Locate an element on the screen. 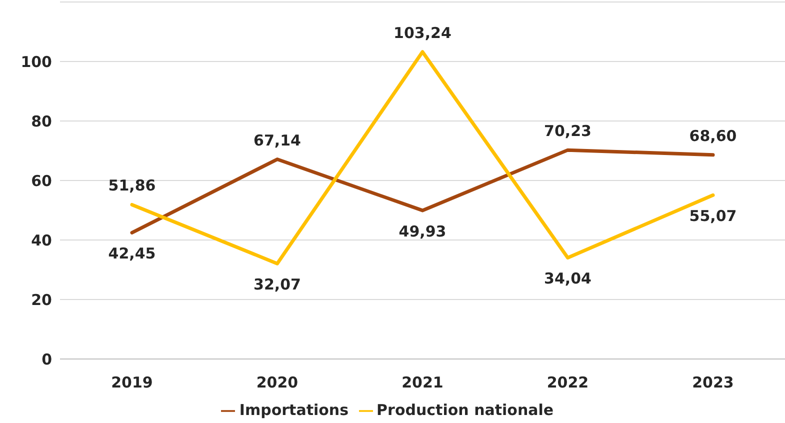 This screenshot has width=785, height=423. y-tick-label: 20 is located at coordinates (41, 299).